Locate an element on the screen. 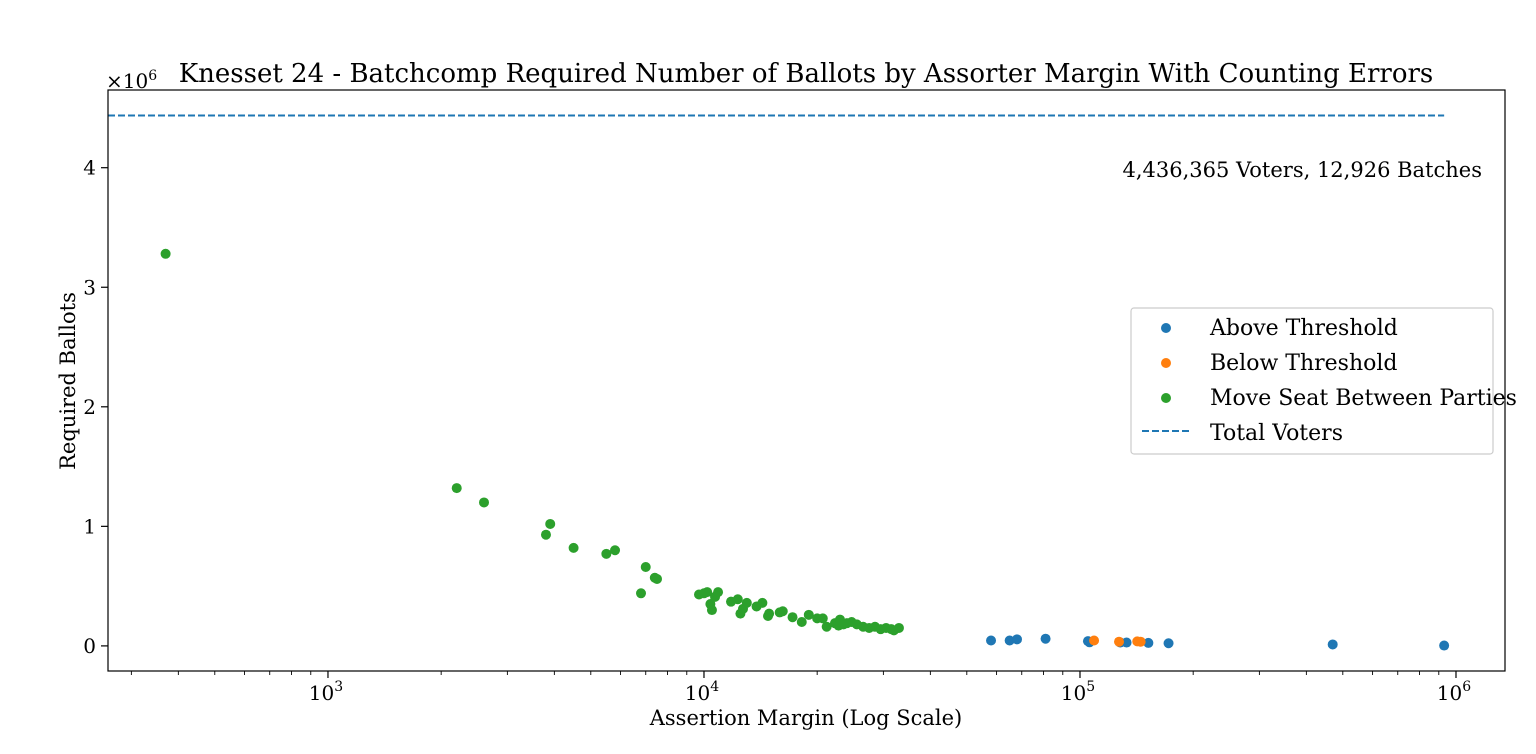  x-tick-label-exp: 4 is located at coordinates (714, 687).